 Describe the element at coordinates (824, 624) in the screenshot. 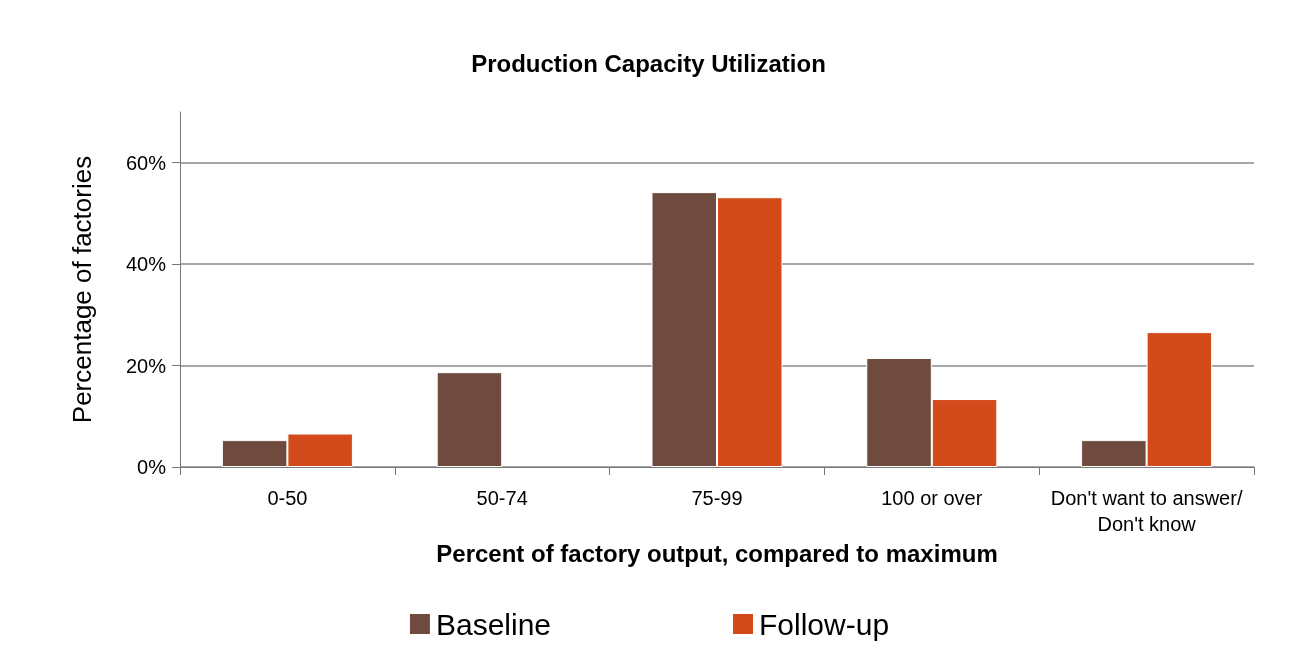

I see `legend-label: Follow-up` at that location.